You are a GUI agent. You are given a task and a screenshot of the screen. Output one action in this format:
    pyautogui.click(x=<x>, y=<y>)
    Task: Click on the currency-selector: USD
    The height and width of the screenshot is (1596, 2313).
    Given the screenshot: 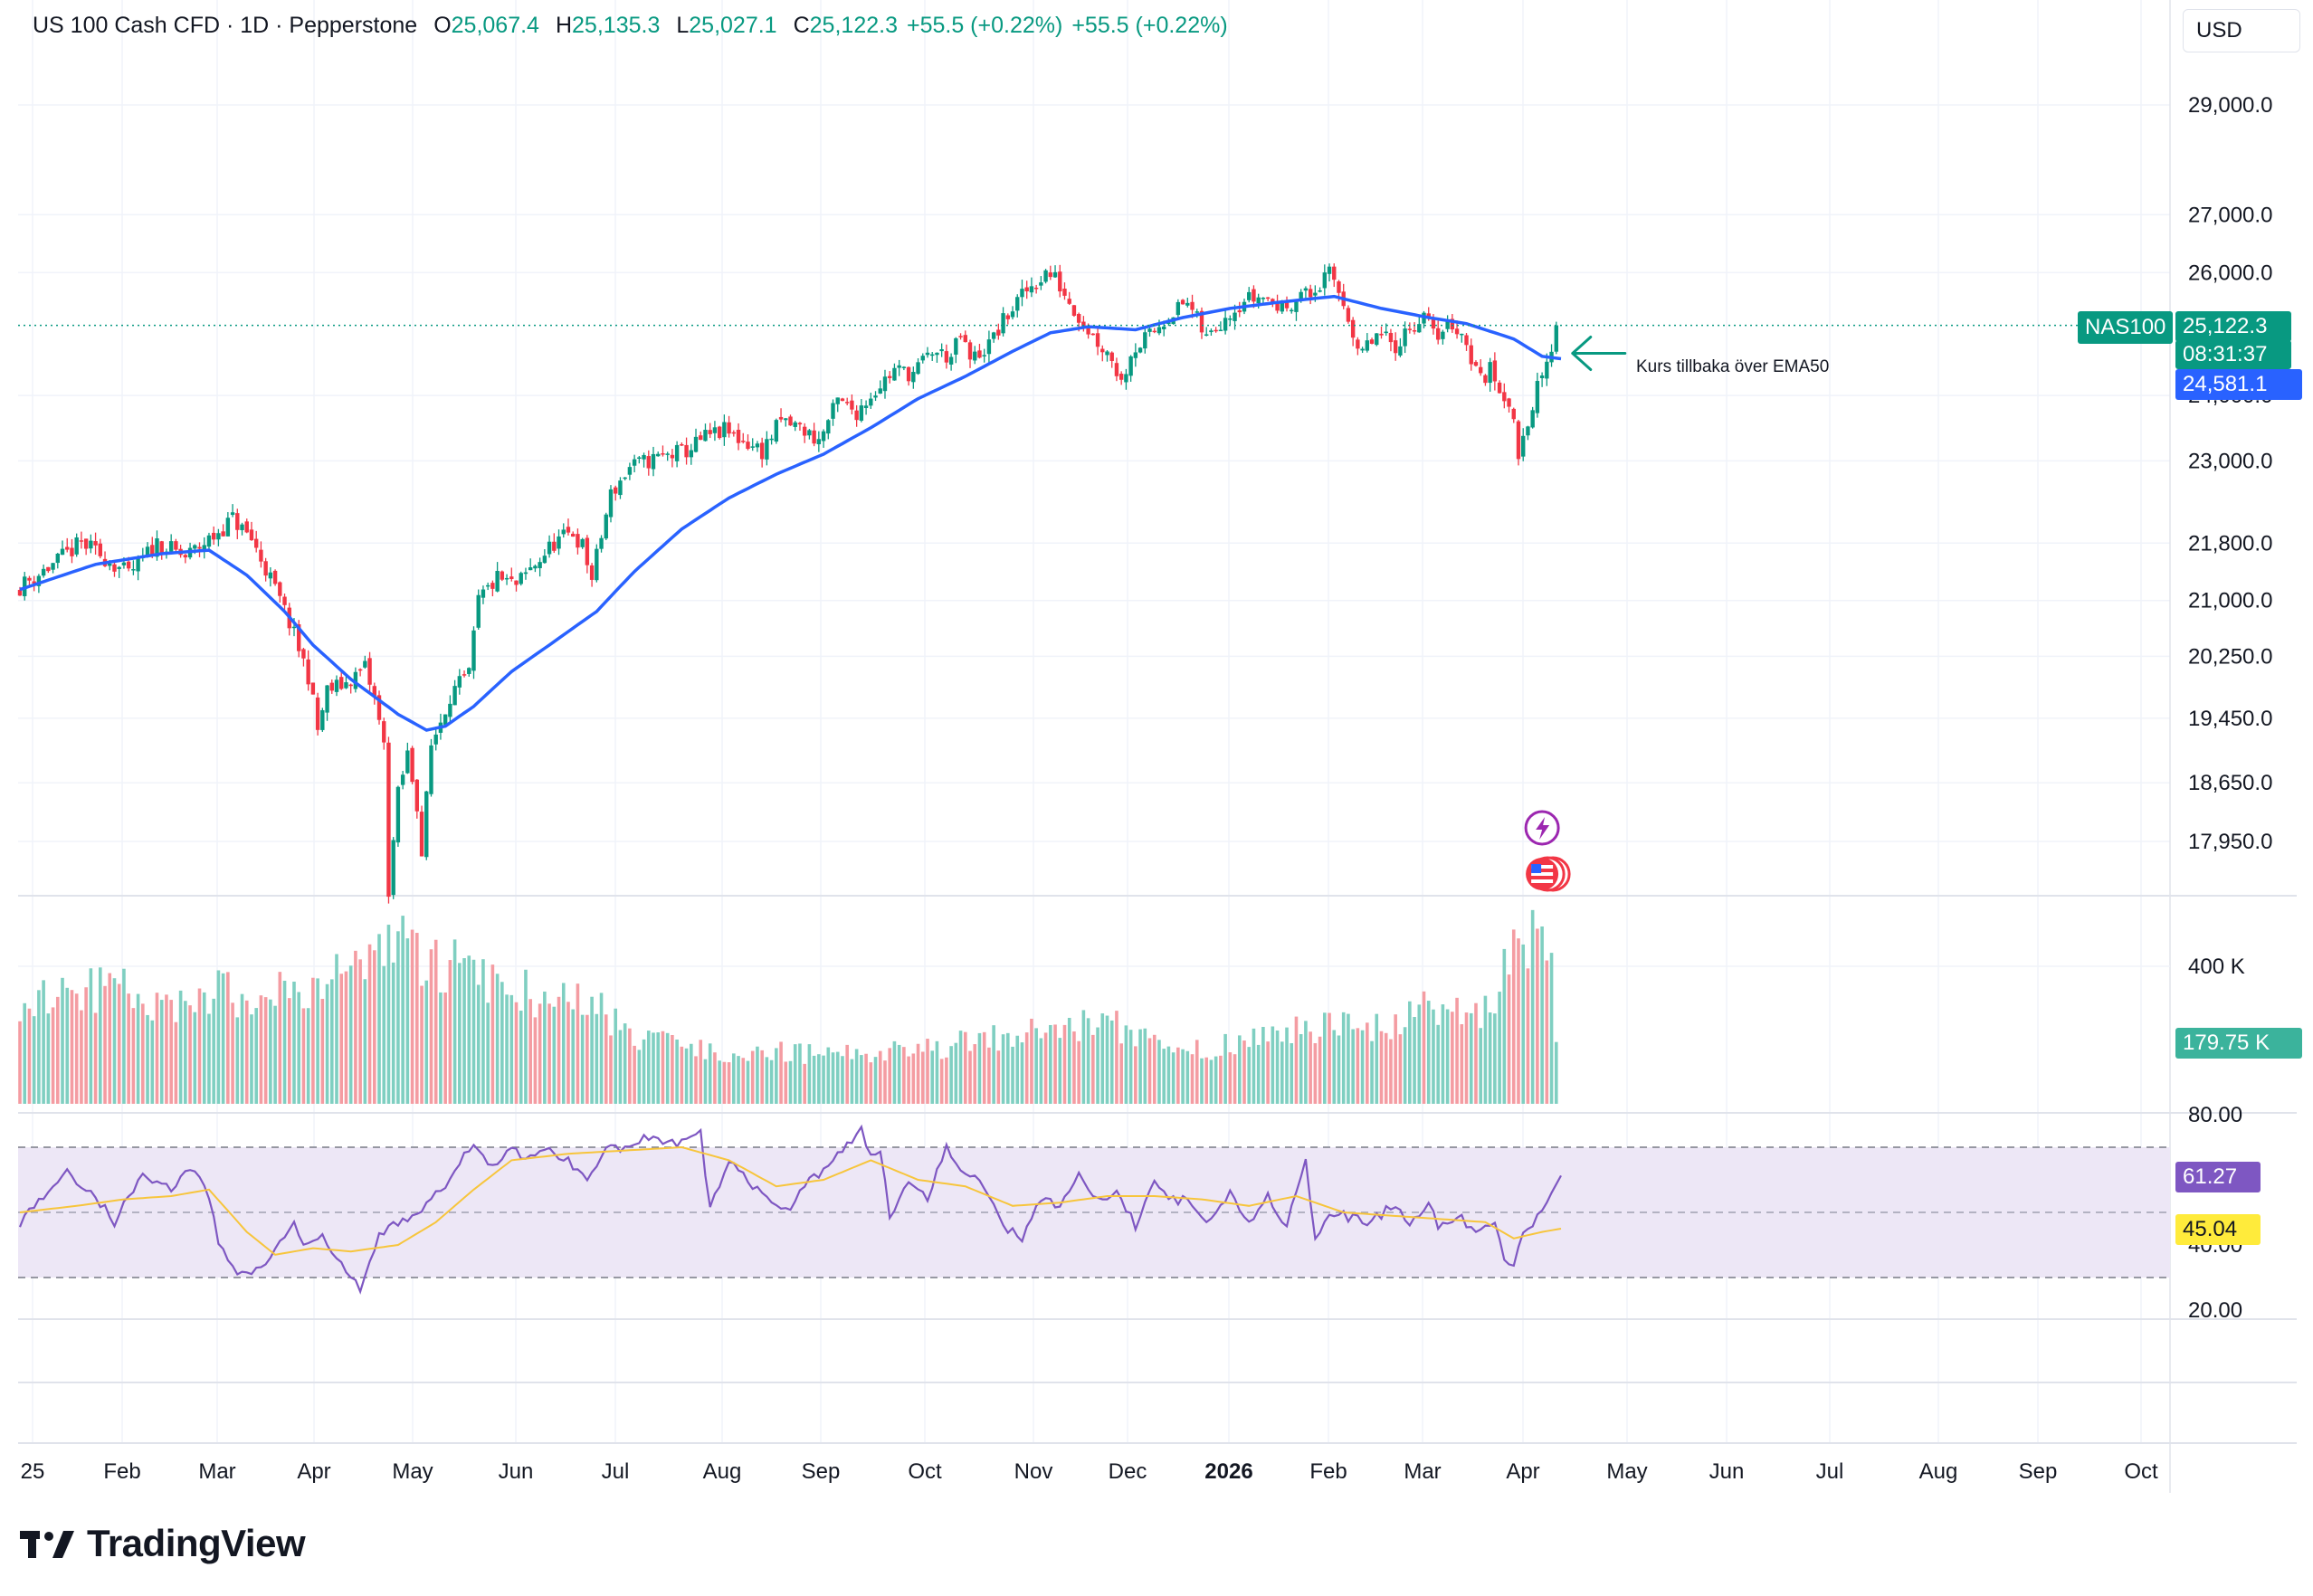 What is the action you would take?
    pyautogui.click(x=2241, y=31)
    